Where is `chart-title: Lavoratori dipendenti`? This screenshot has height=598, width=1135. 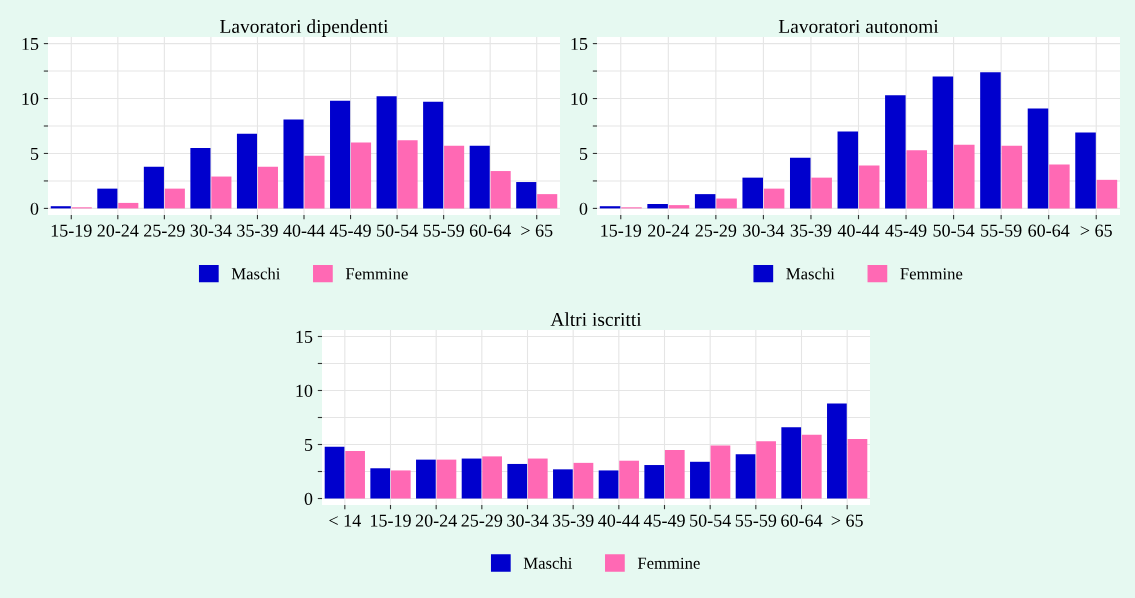 chart-title: Lavoratori dipendenti is located at coordinates (304, 28).